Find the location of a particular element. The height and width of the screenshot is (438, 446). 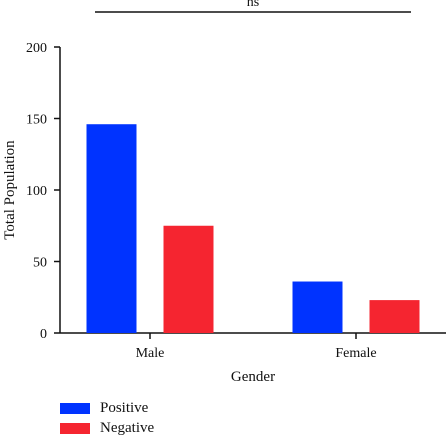

legend-item-negative: Negative is located at coordinates (107, 428).